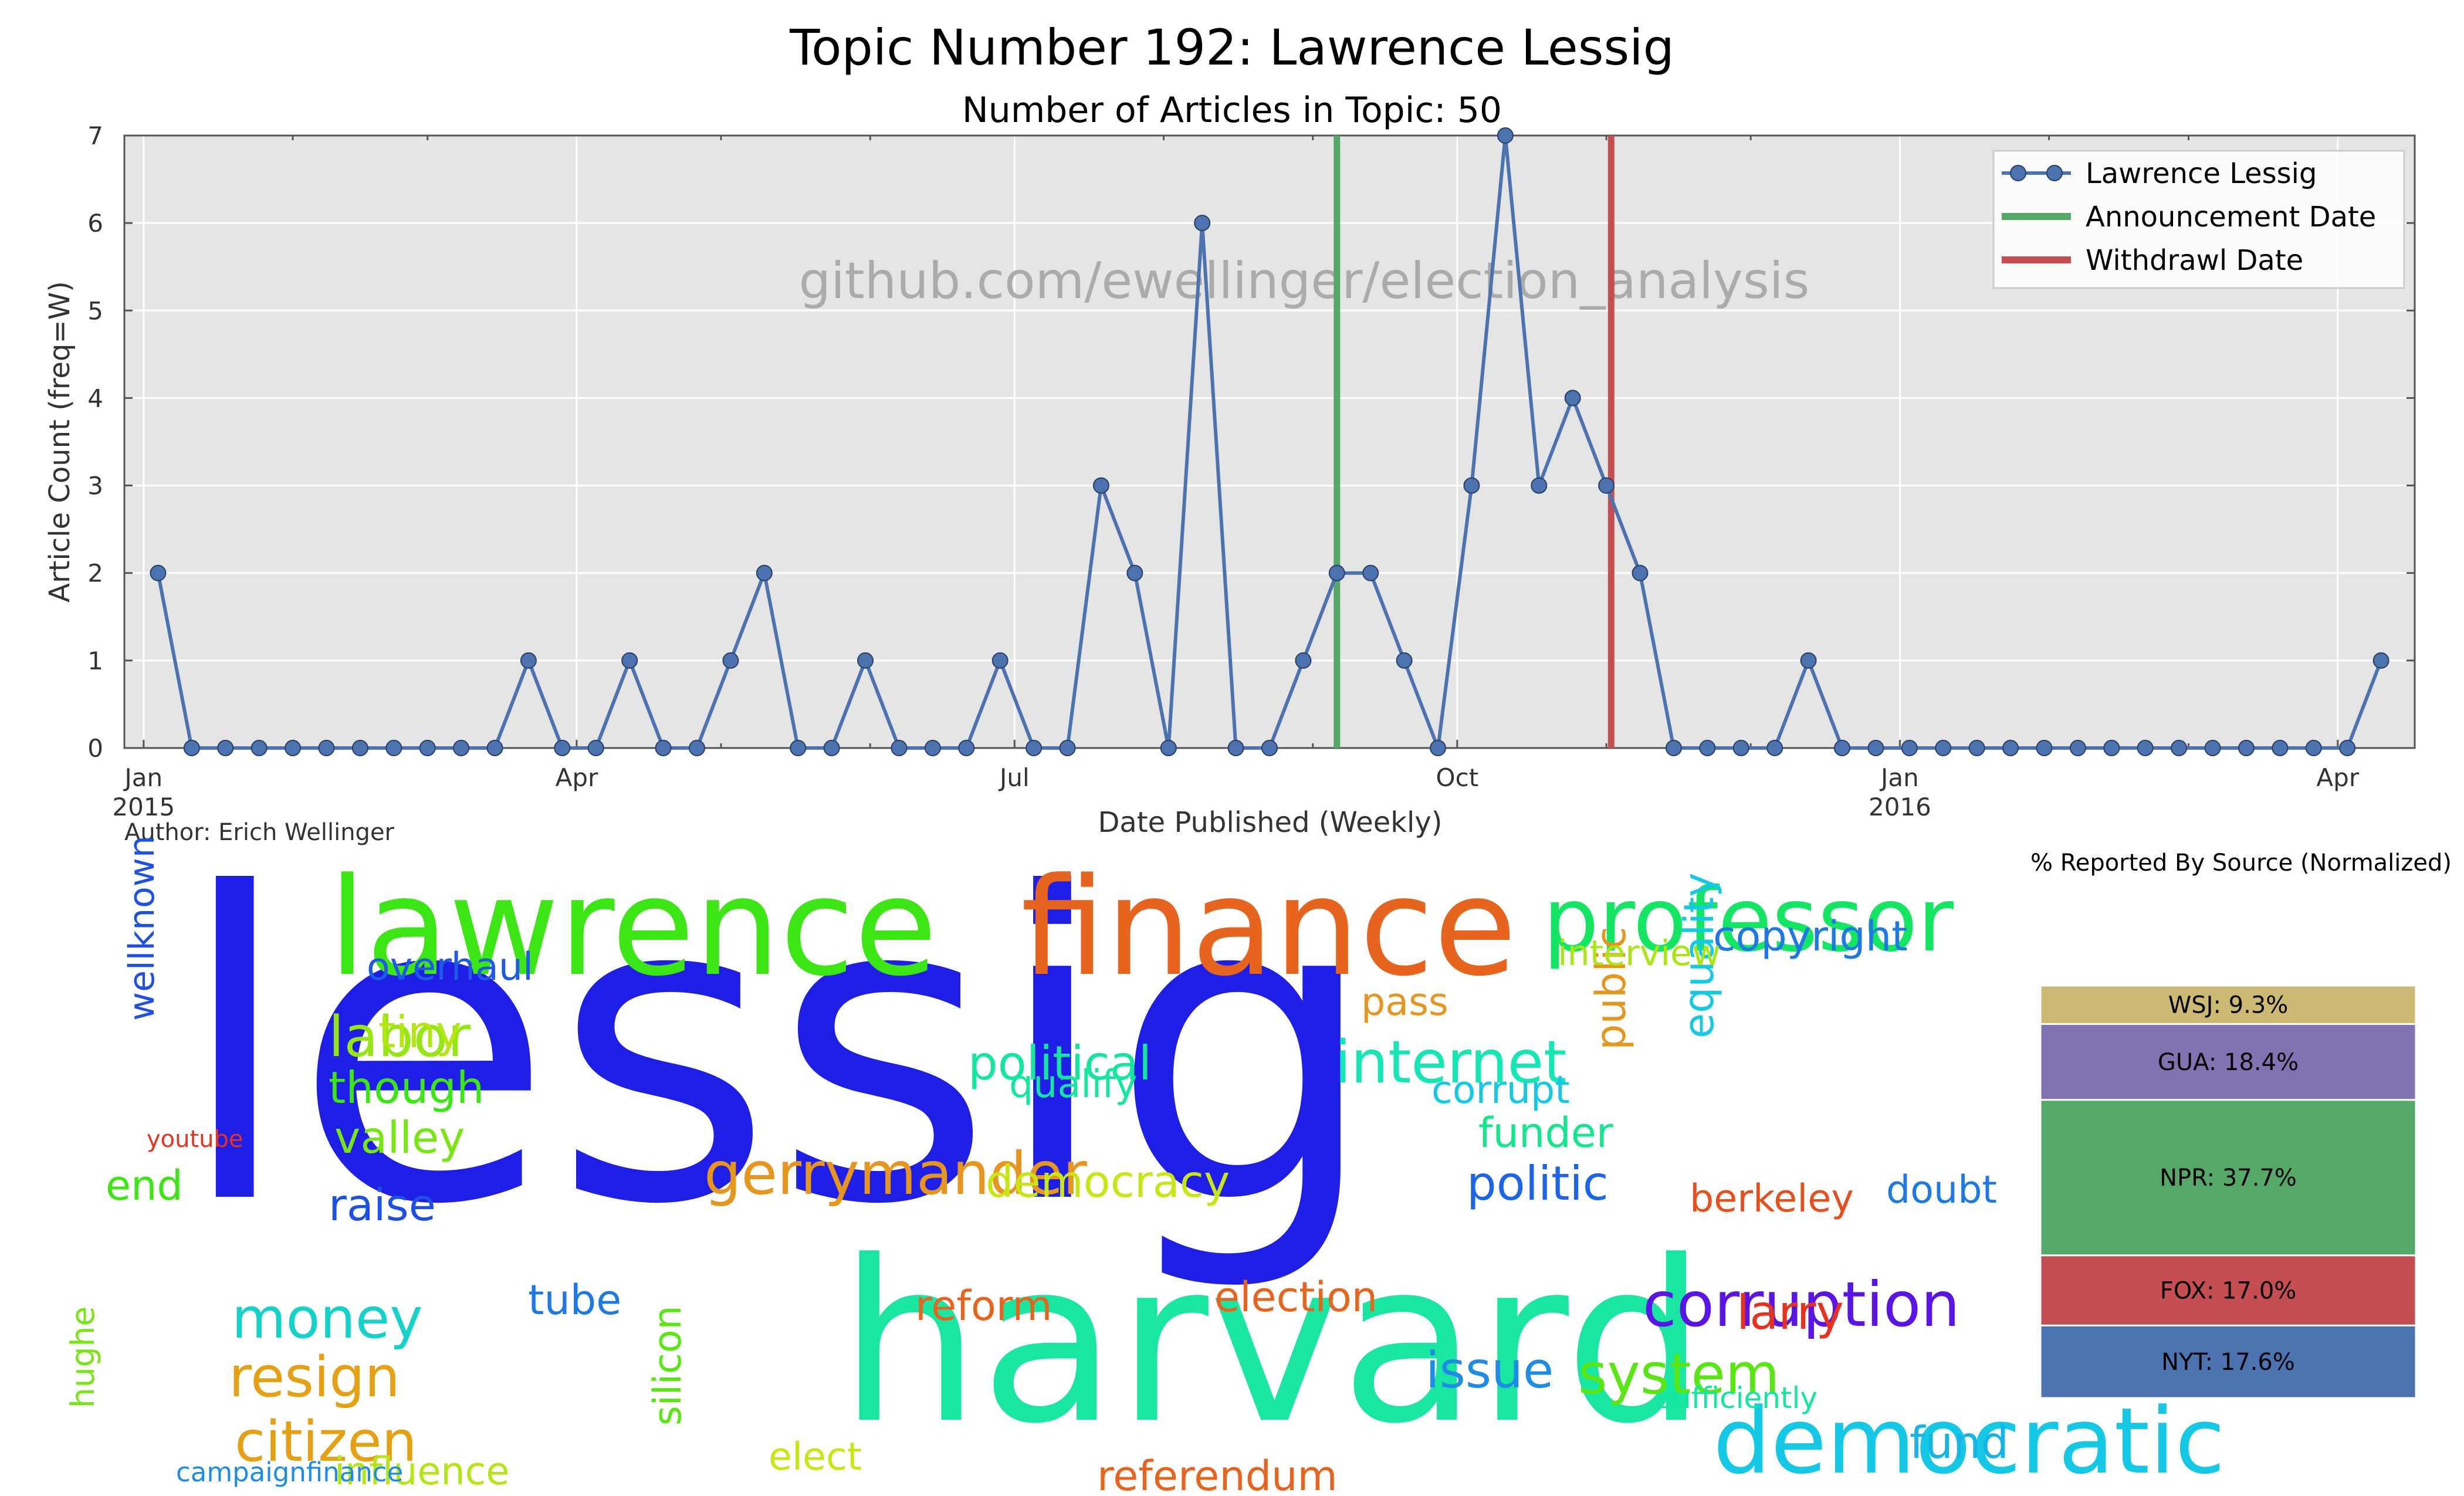 This screenshot has height=1496, width=2464. What do you see at coordinates (382, 1205) in the screenshot?
I see `word-cloud-word: raise` at bounding box center [382, 1205].